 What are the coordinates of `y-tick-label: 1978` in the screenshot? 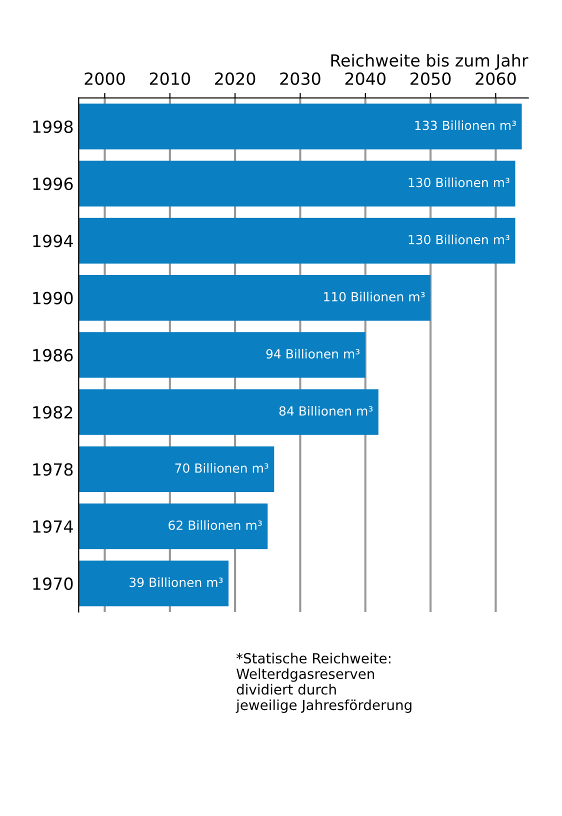 It's located at (53, 469).